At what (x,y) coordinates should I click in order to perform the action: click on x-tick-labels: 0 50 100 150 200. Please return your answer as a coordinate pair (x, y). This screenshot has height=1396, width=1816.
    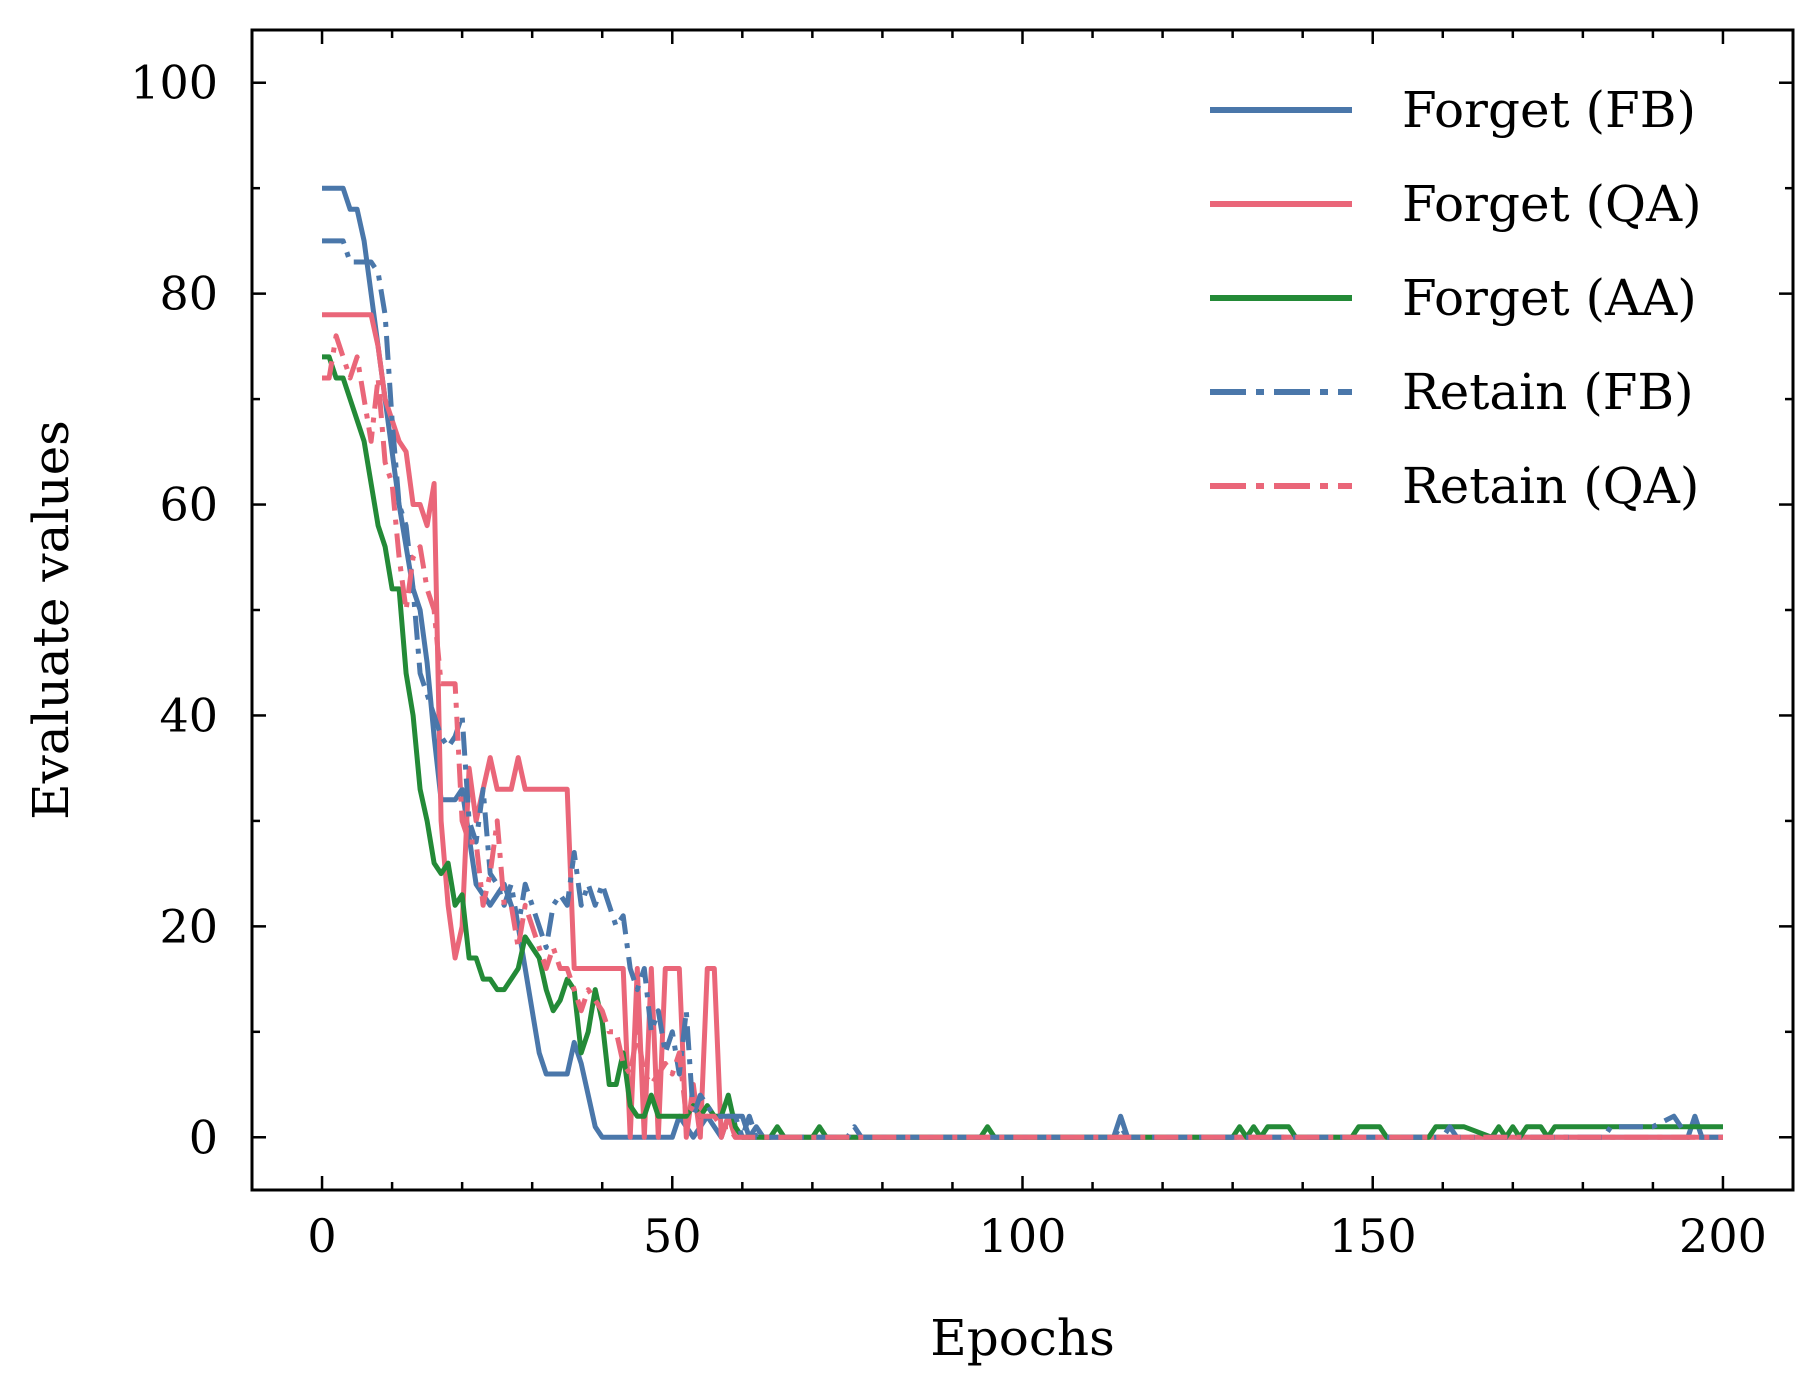
    Looking at the image, I should click on (1036, 1236).